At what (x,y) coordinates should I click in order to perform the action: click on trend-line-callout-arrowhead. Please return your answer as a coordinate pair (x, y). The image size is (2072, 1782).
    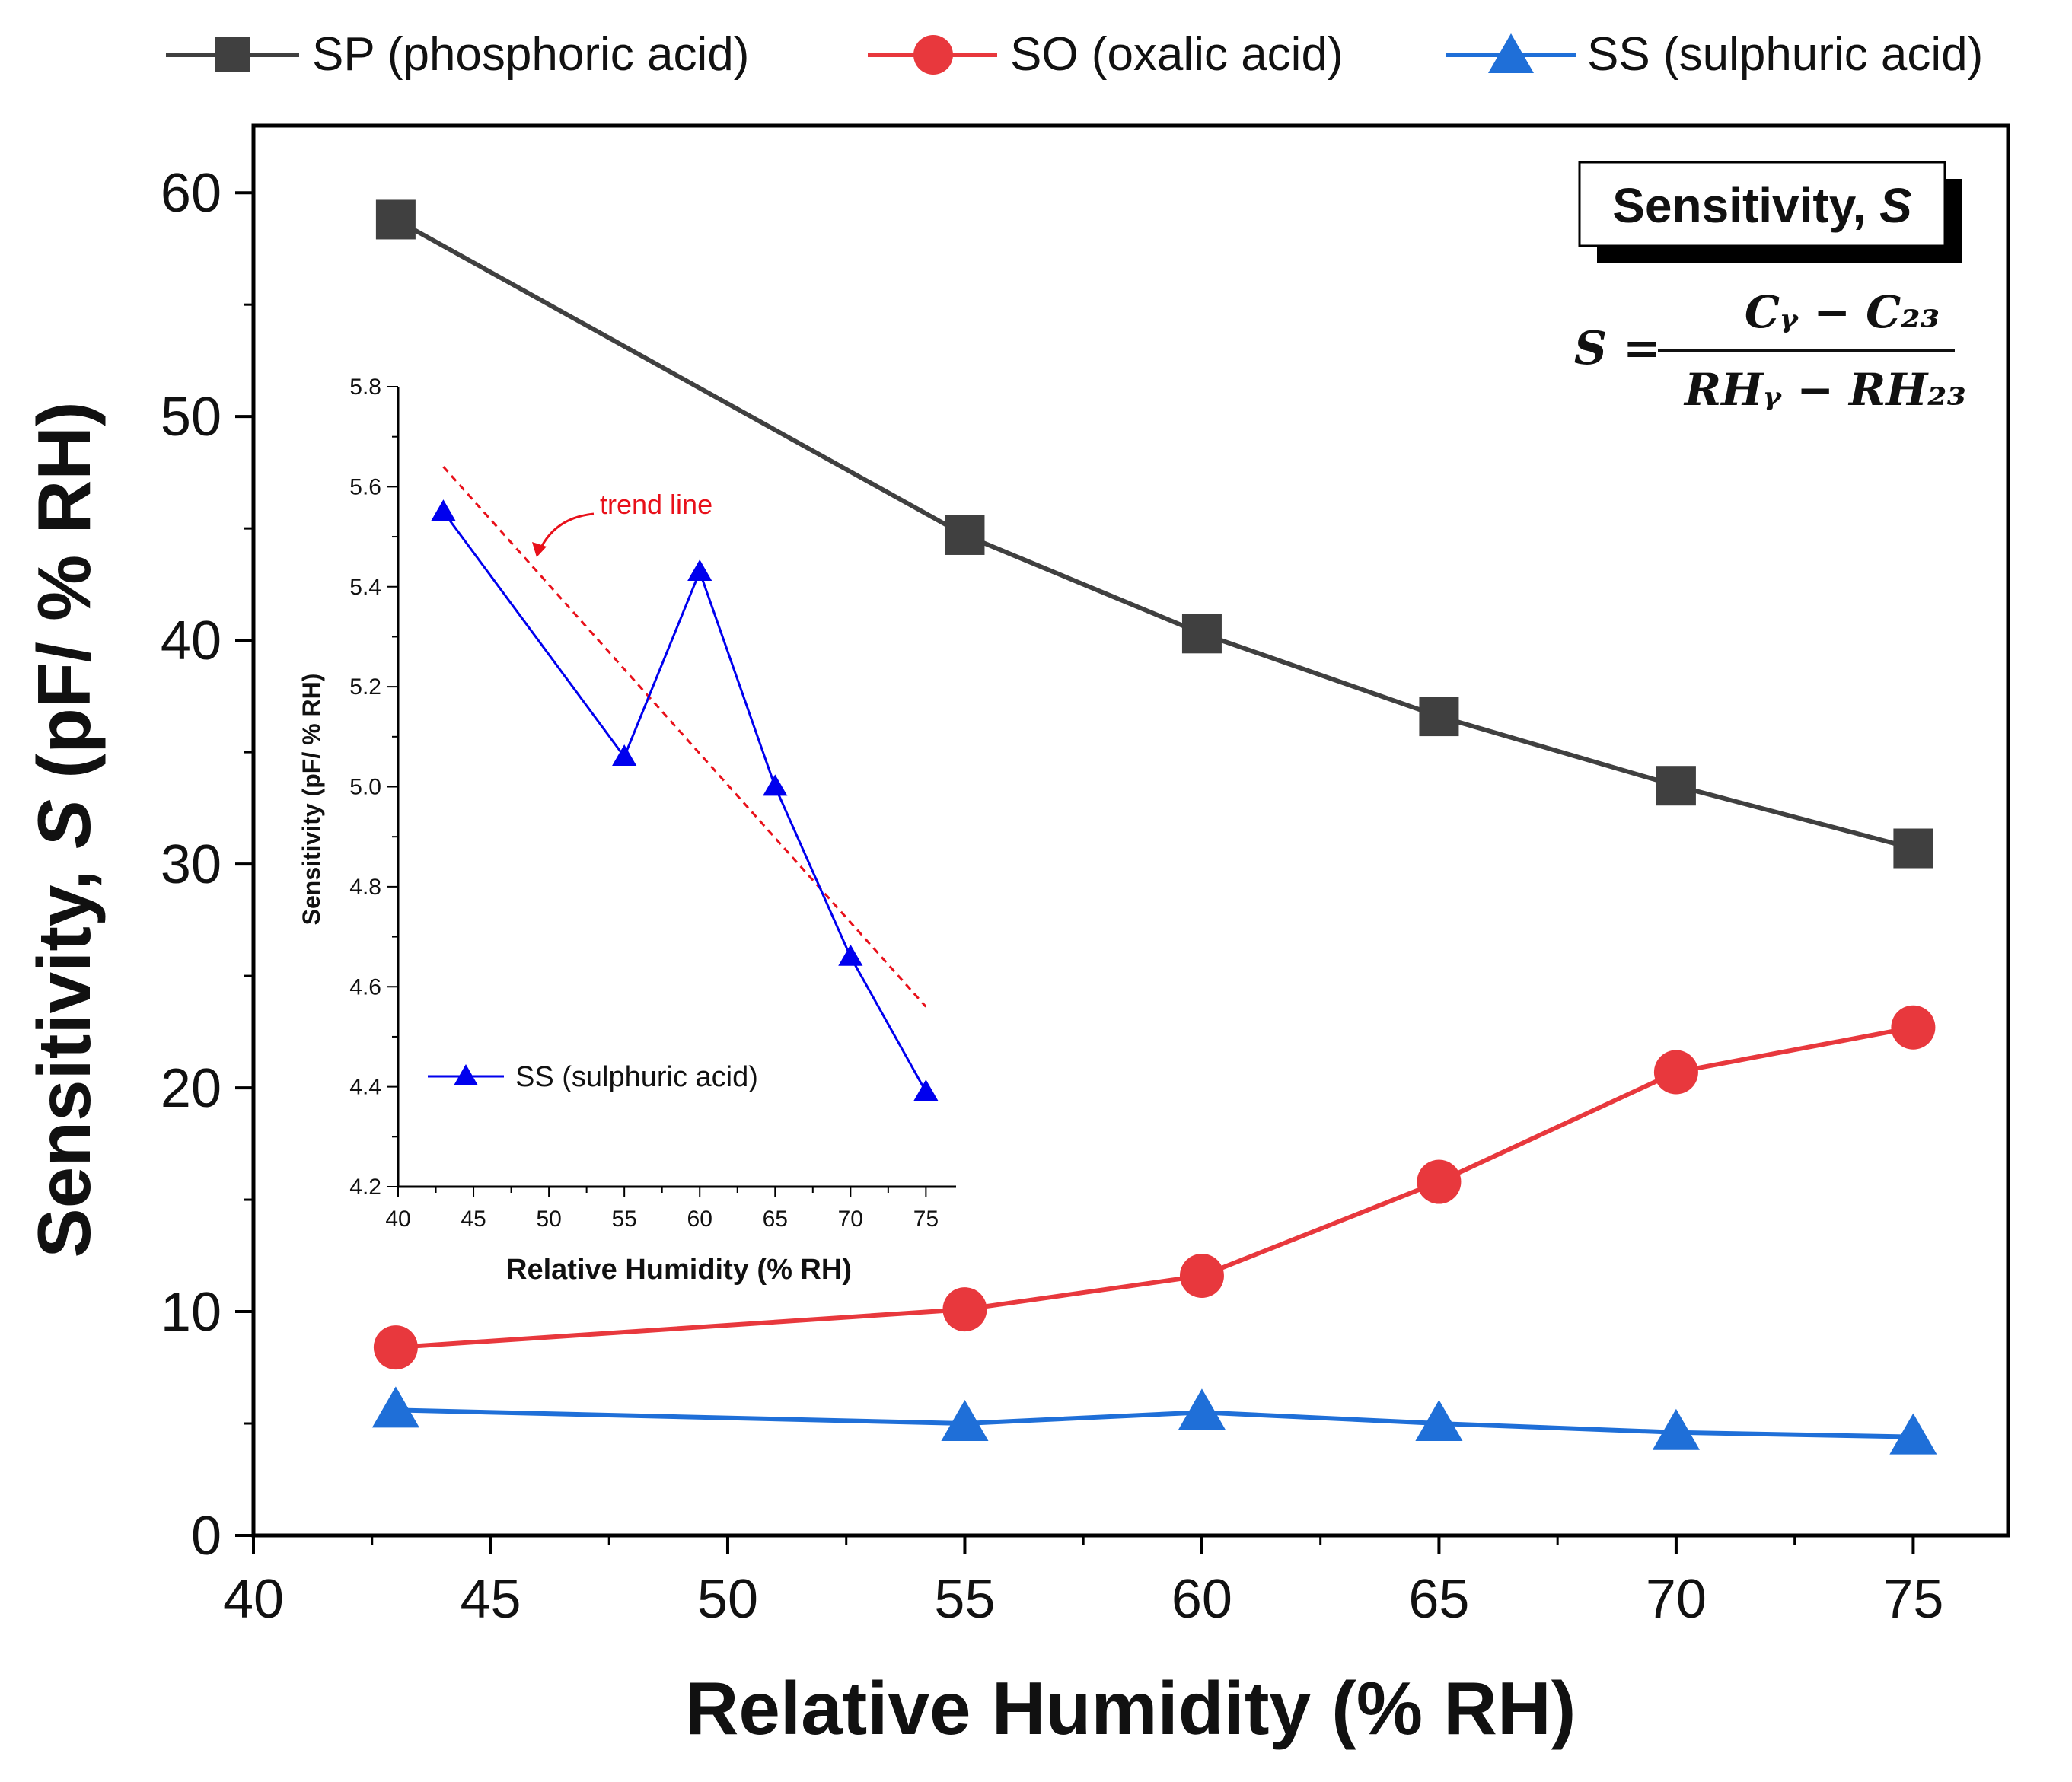
    Looking at the image, I should click on (539, 549).